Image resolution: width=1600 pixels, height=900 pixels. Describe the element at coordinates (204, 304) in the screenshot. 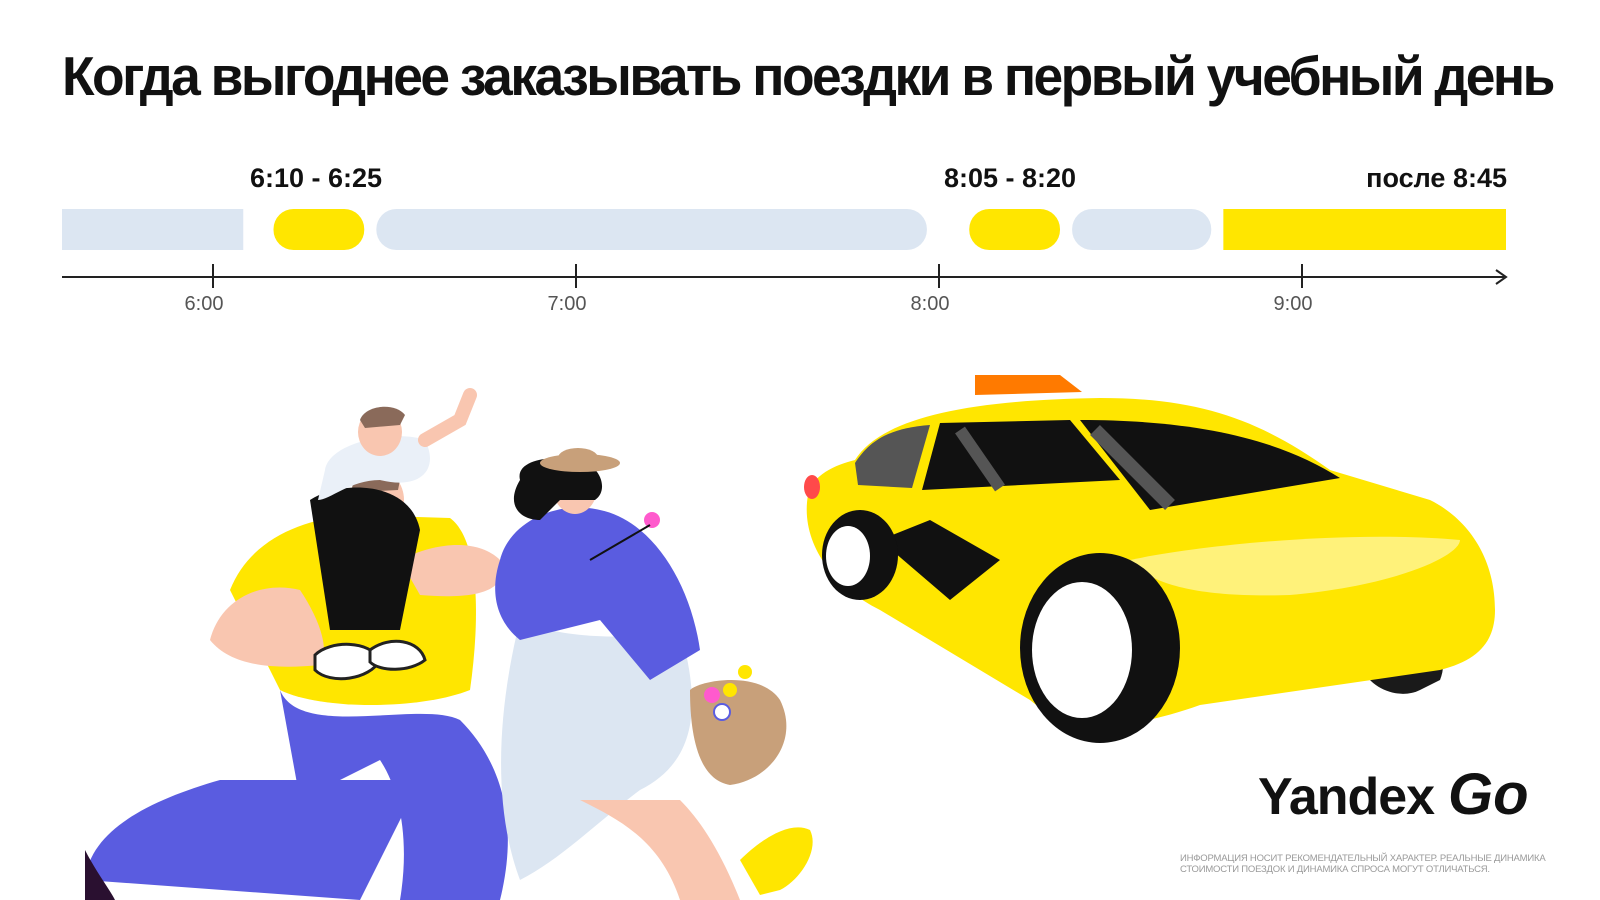

I see `axis-tick-label: 6:00` at that location.